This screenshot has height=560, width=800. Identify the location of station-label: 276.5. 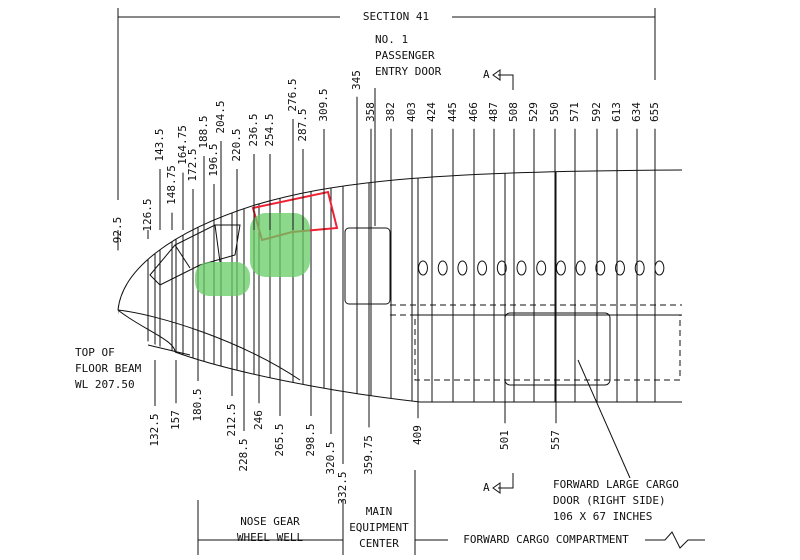
(292, 94).